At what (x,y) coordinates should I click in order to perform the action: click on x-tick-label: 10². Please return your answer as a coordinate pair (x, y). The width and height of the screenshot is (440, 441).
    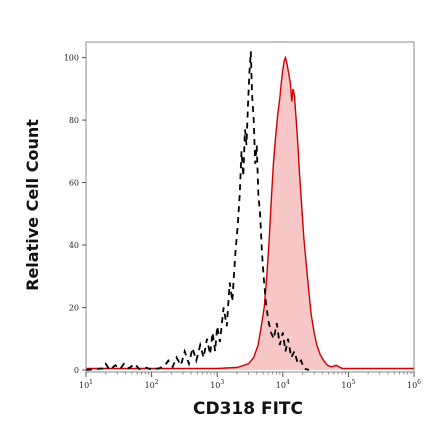
    Looking at the image, I should click on (152, 384).